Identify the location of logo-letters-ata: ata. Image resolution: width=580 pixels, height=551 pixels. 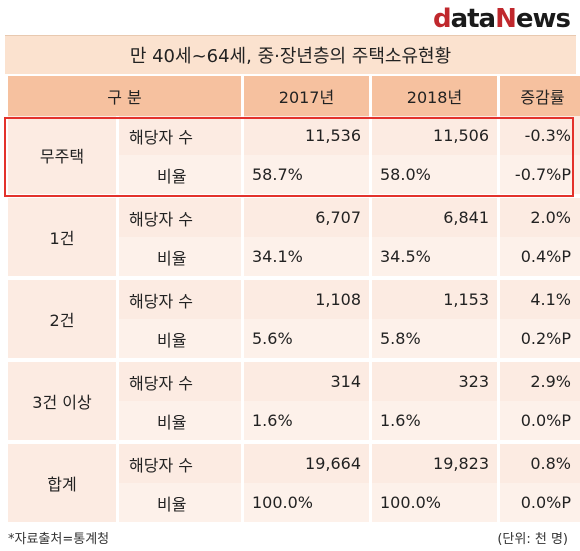
(473, 19).